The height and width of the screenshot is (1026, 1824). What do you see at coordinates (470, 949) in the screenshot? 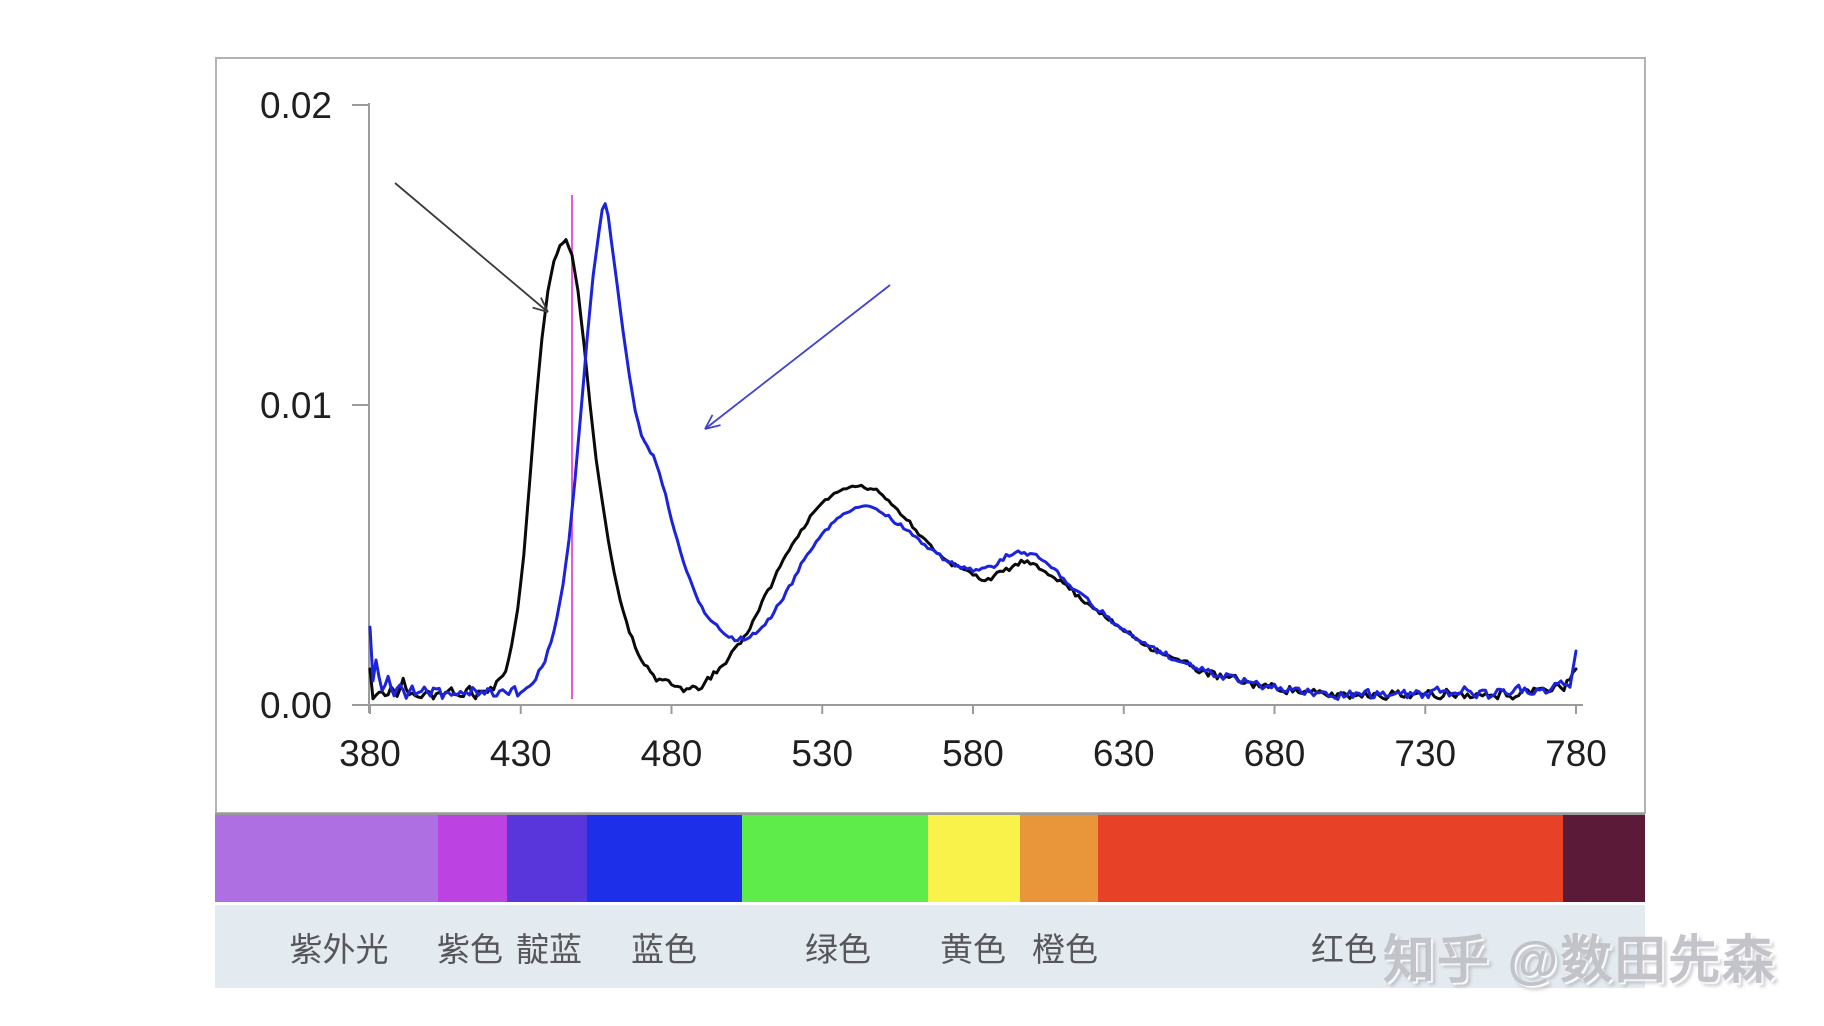
I see `band-label-2: 紫色` at bounding box center [470, 949].